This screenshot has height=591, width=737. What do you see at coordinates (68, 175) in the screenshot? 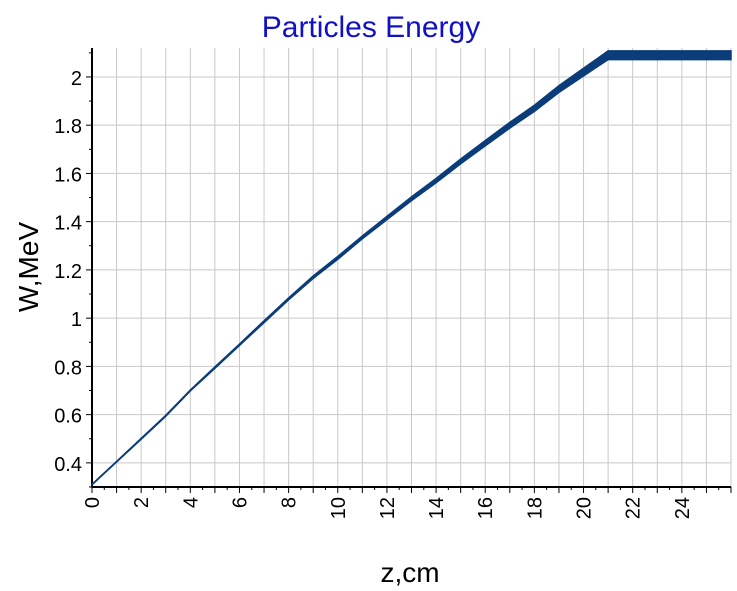
I see `y-tick-label: 1.6` at bounding box center [68, 175].